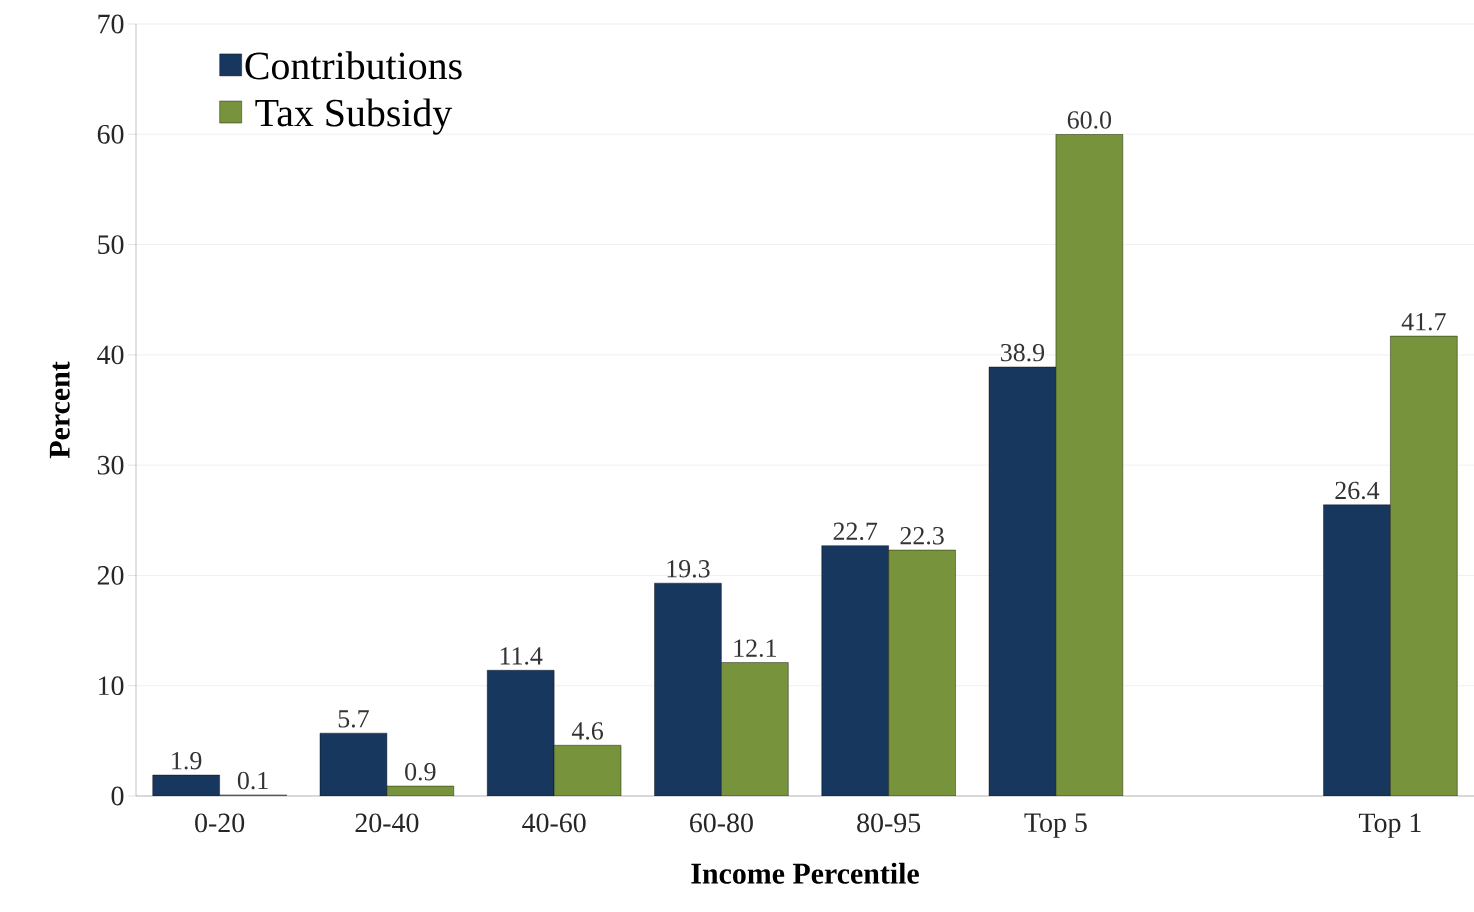  What do you see at coordinates (721, 823) in the screenshot?
I see `x-tick-label: 60-80` at bounding box center [721, 823].